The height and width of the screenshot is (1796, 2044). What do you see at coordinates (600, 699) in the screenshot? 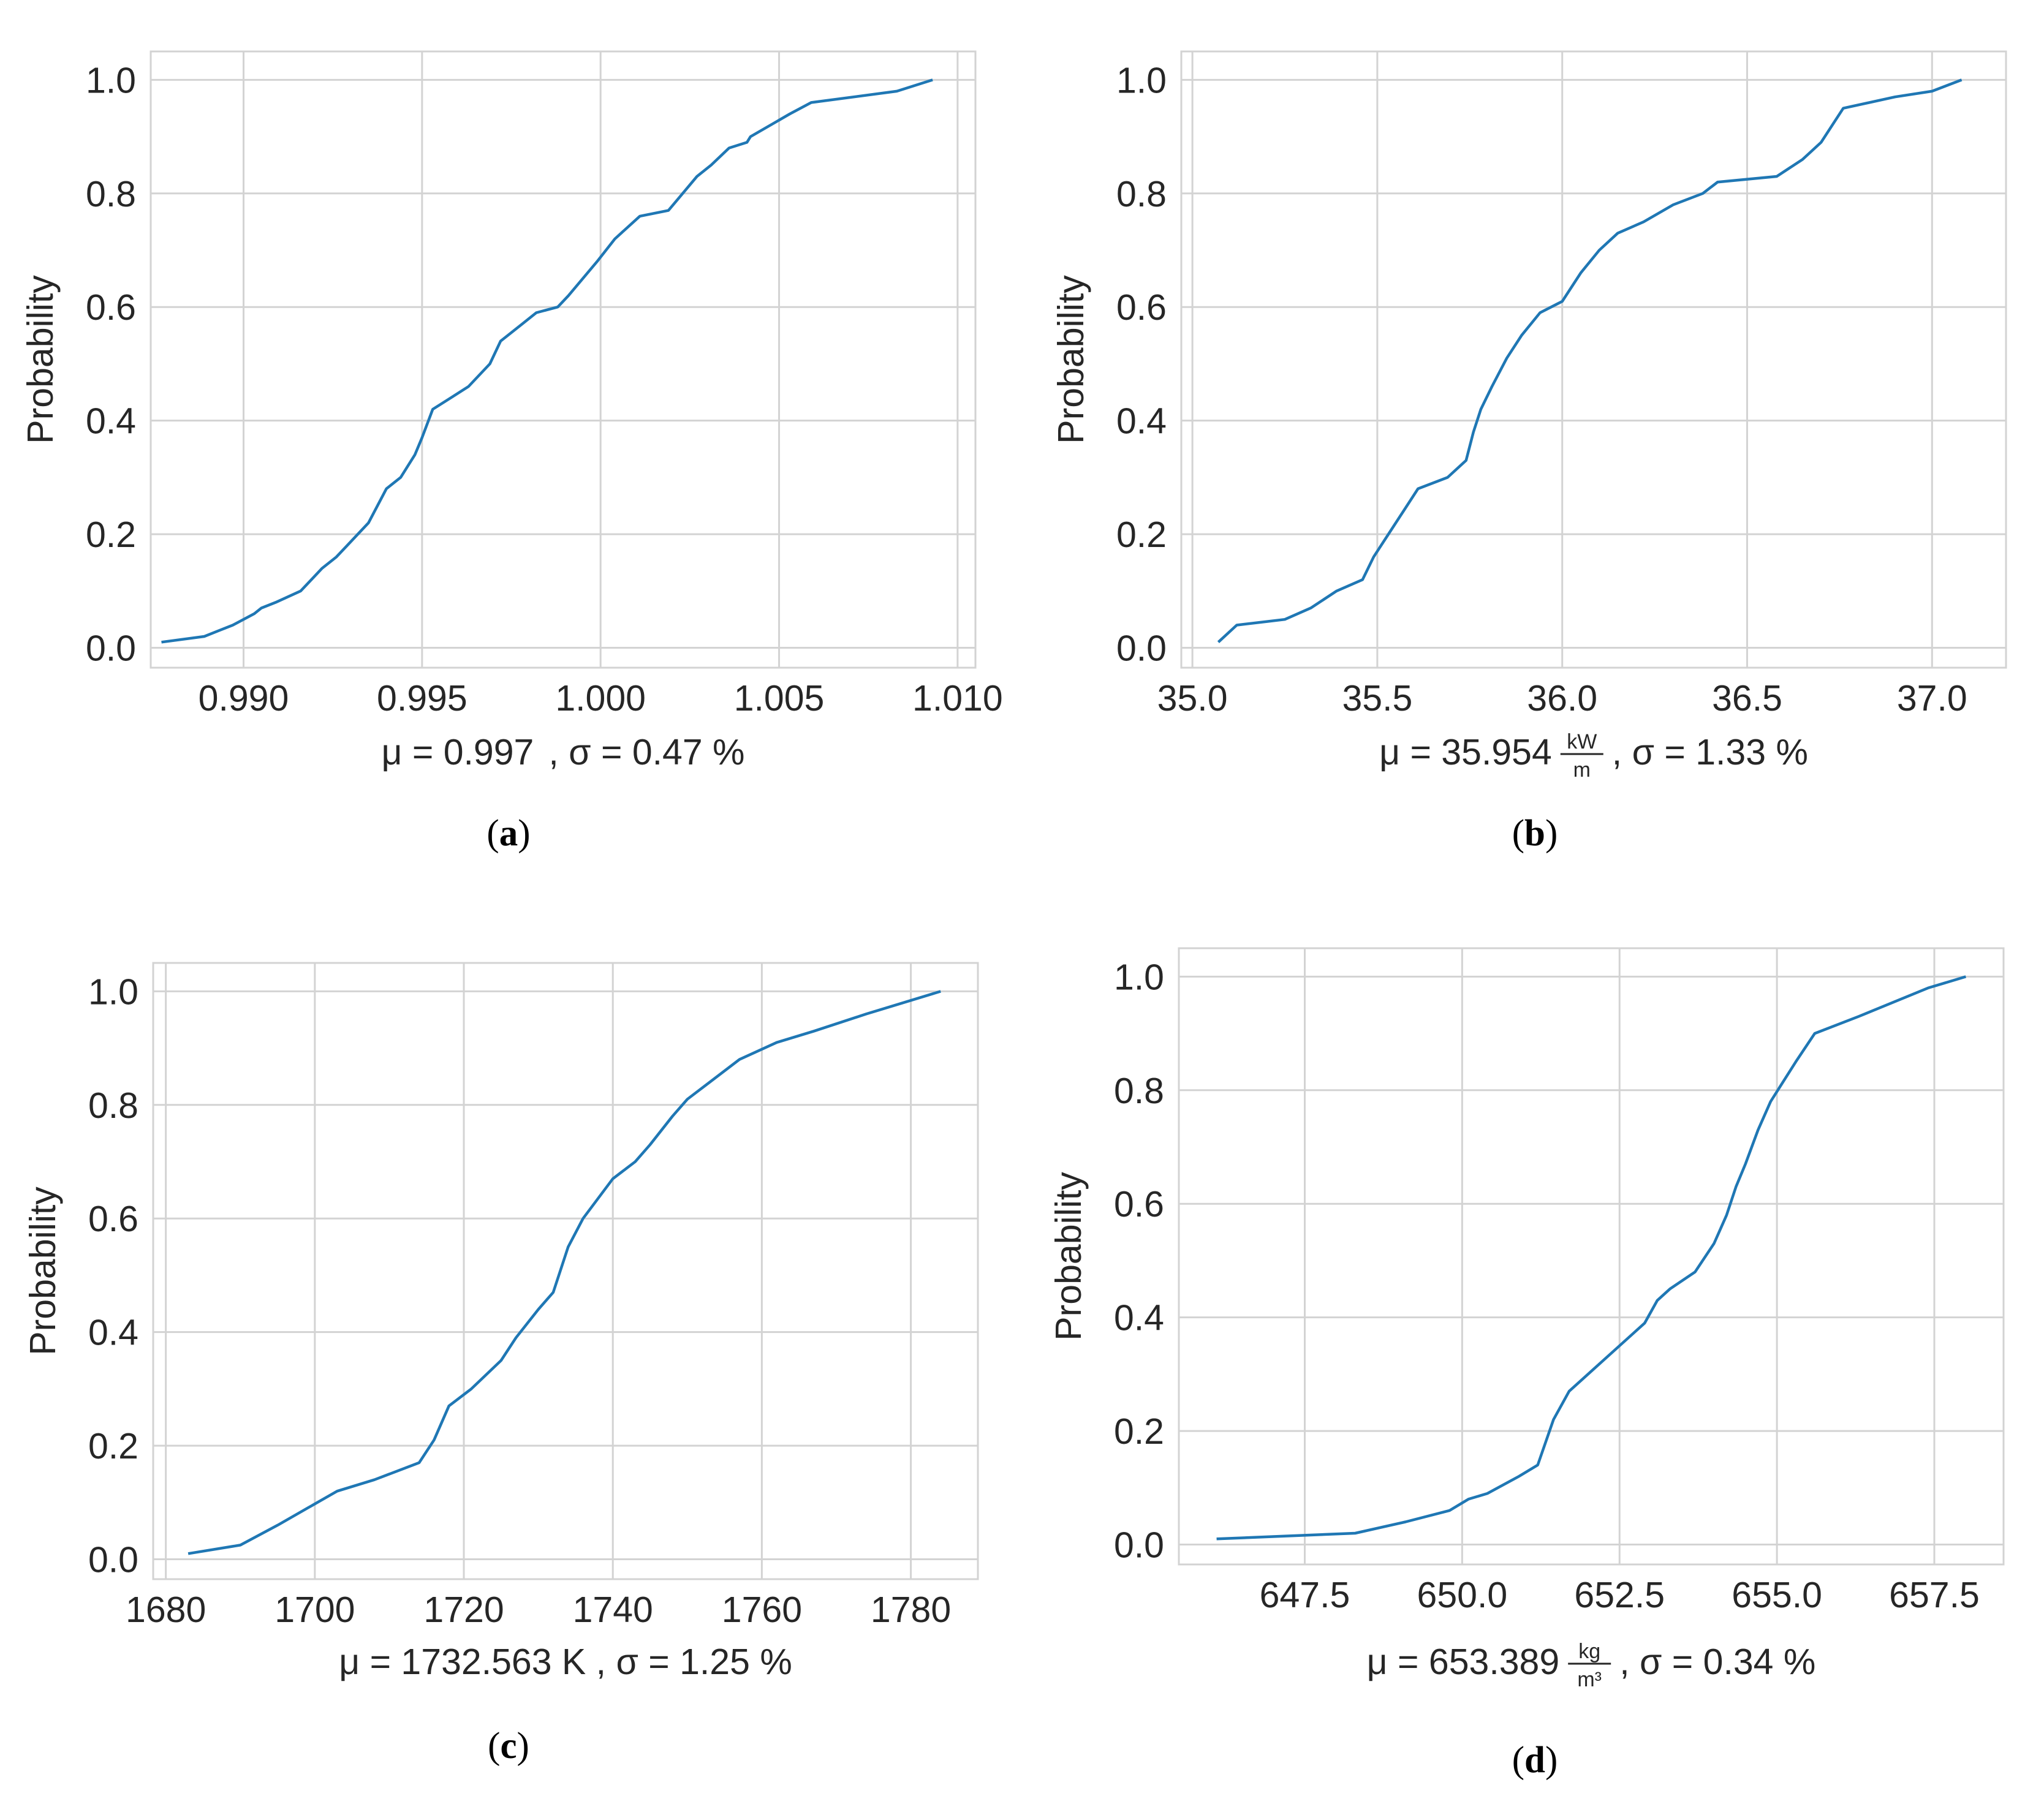
I see `x-tick-label-a-2: 1.000` at bounding box center [600, 699].